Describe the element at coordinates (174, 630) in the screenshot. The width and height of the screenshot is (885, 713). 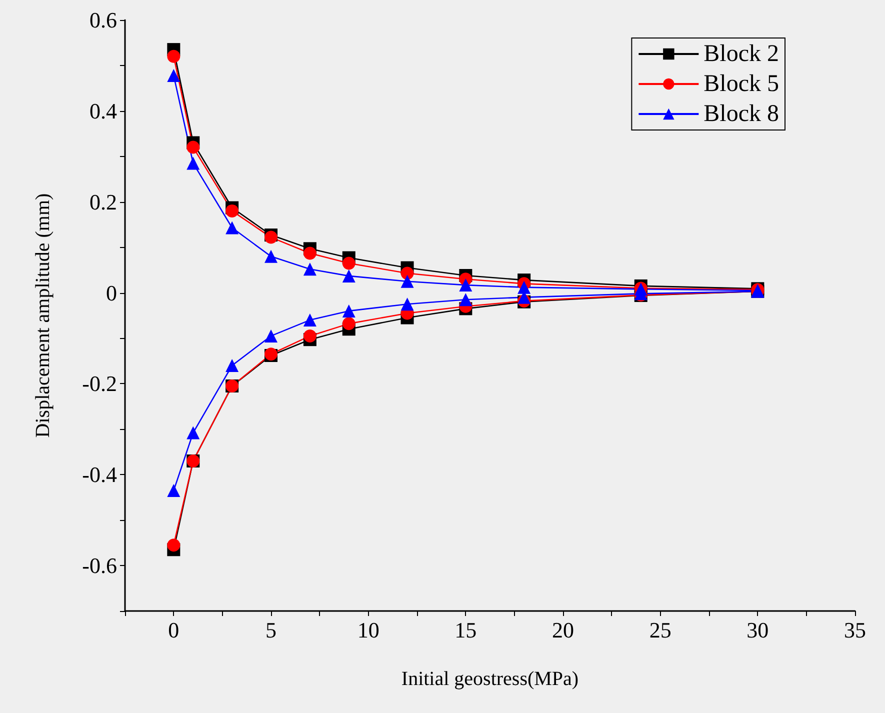
I see `x-tick-label: 0` at that location.